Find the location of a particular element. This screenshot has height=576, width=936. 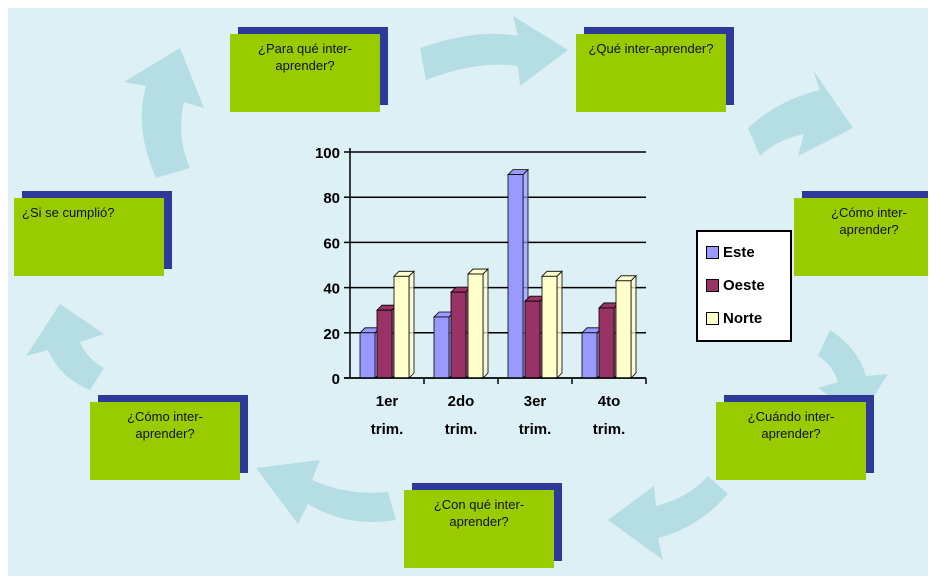

legend-item-oeste: Oeste is located at coordinates (735, 286).